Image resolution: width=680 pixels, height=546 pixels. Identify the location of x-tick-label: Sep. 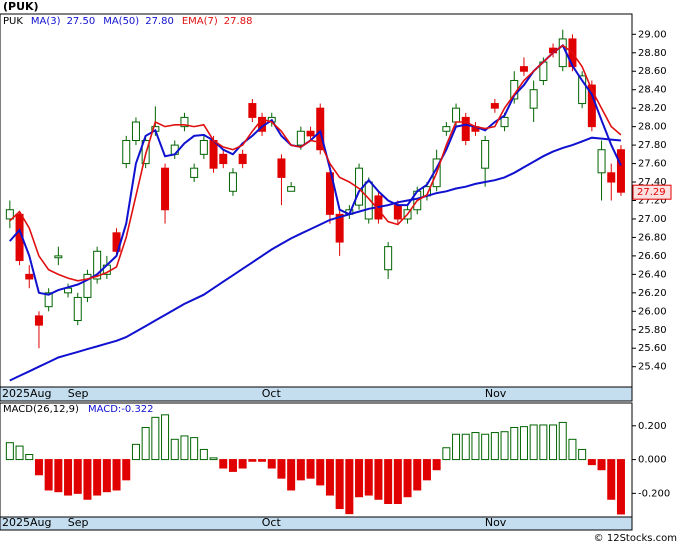
(78, 522).